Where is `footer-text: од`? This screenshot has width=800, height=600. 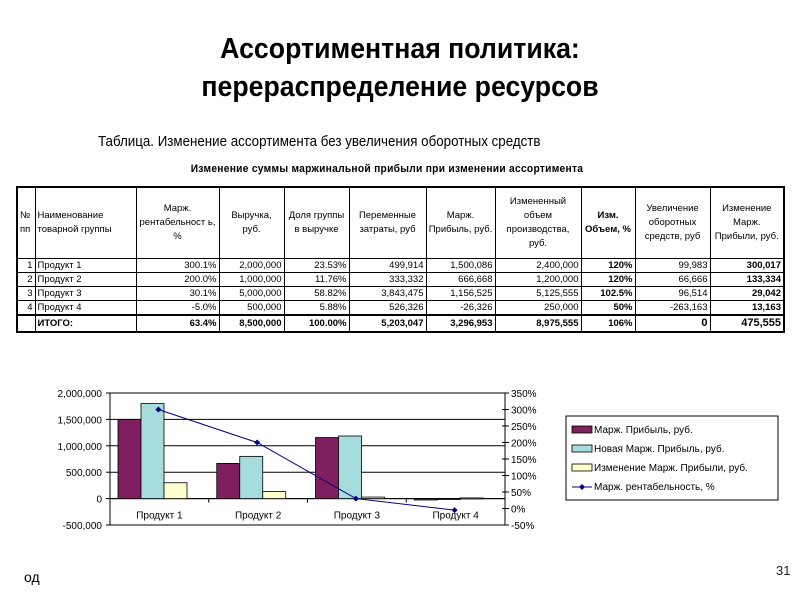 footer-text: од is located at coordinates (32, 577).